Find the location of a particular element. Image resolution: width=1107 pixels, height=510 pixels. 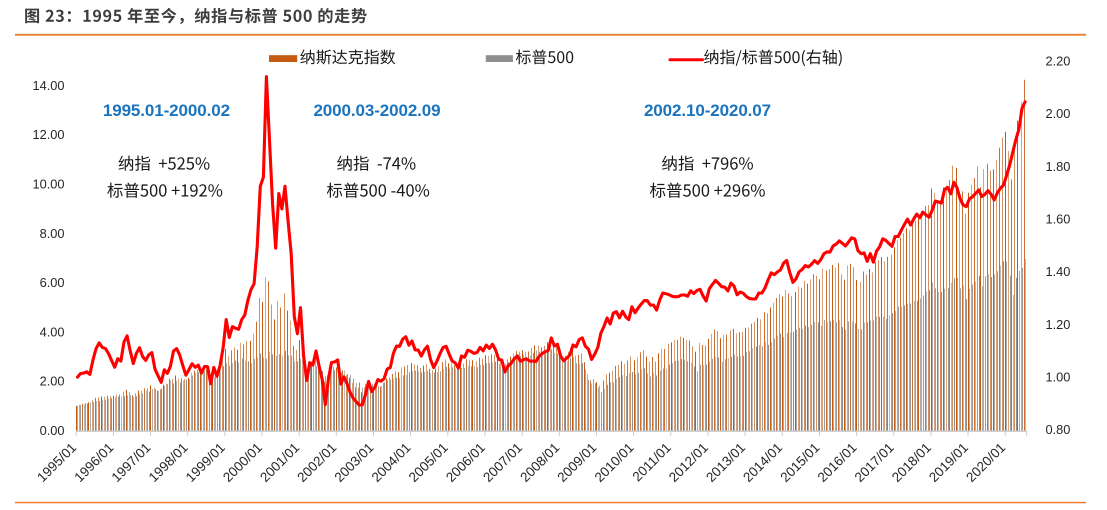

svg-text: 10.00 is located at coordinates (48, 184).